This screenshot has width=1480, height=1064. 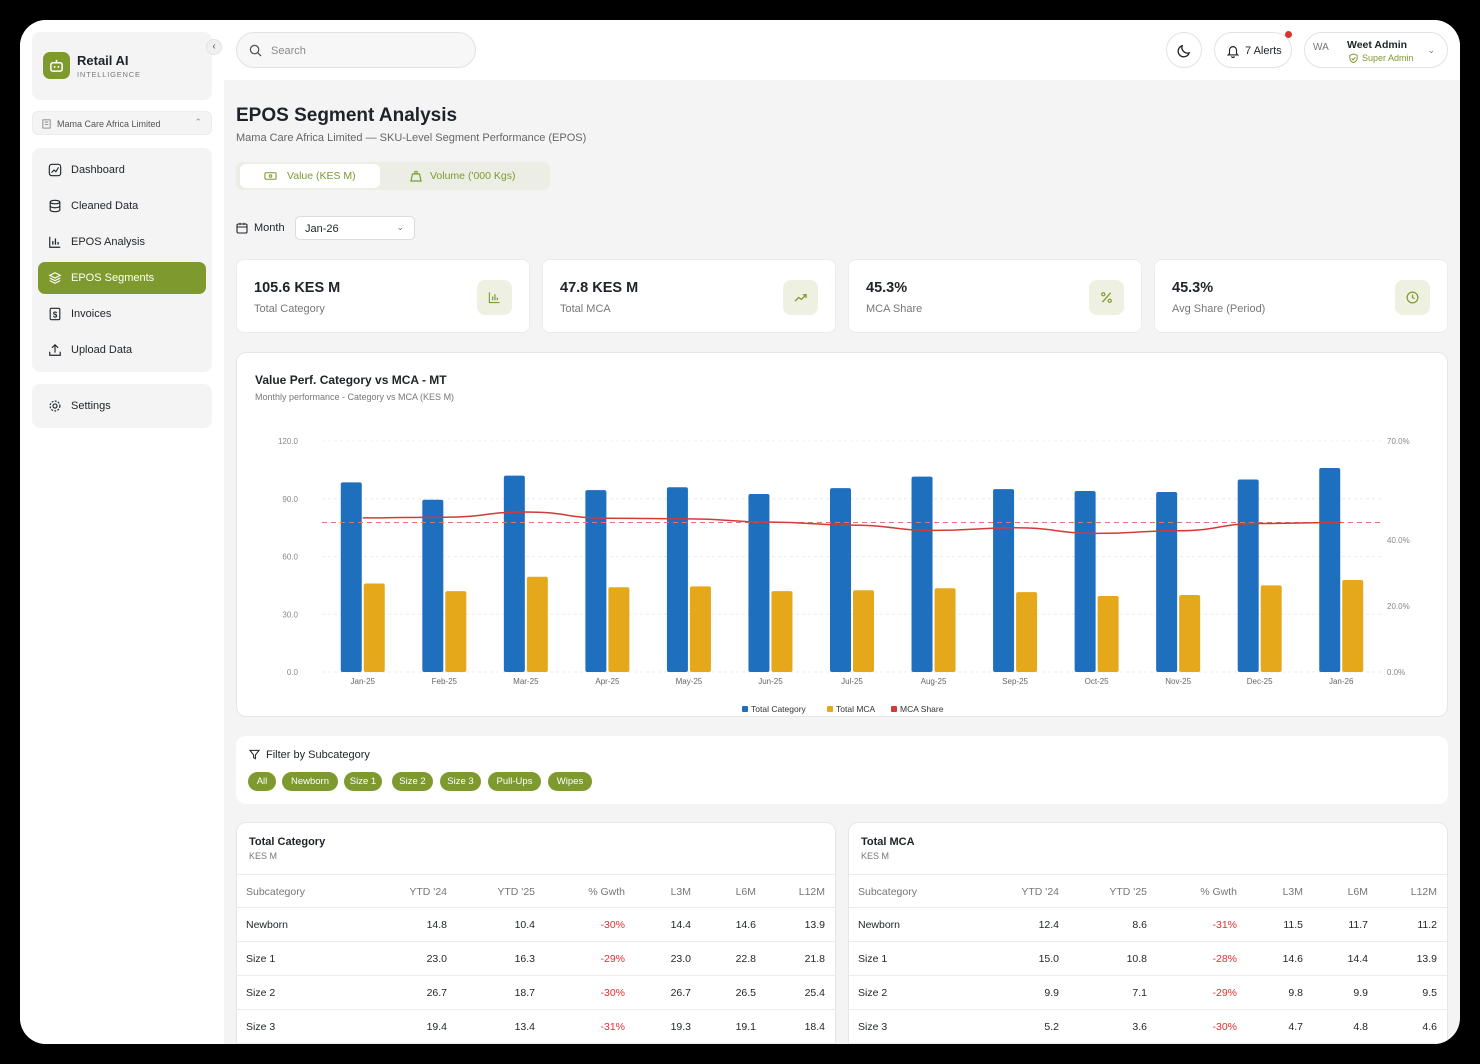 What do you see at coordinates (445, 681) in the screenshot?
I see `x-tick-label: Feb-25` at bounding box center [445, 681].